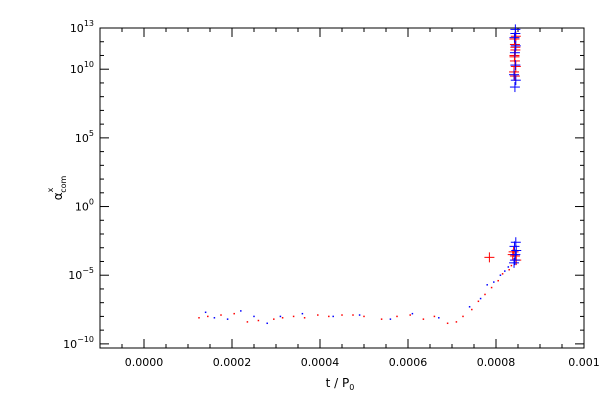 This screenshot has height=400, width=600. Describe the element at coordinates (78, 343) in the screenshot. I see `y-tick-label: 10⁻¹⁰` at that location.